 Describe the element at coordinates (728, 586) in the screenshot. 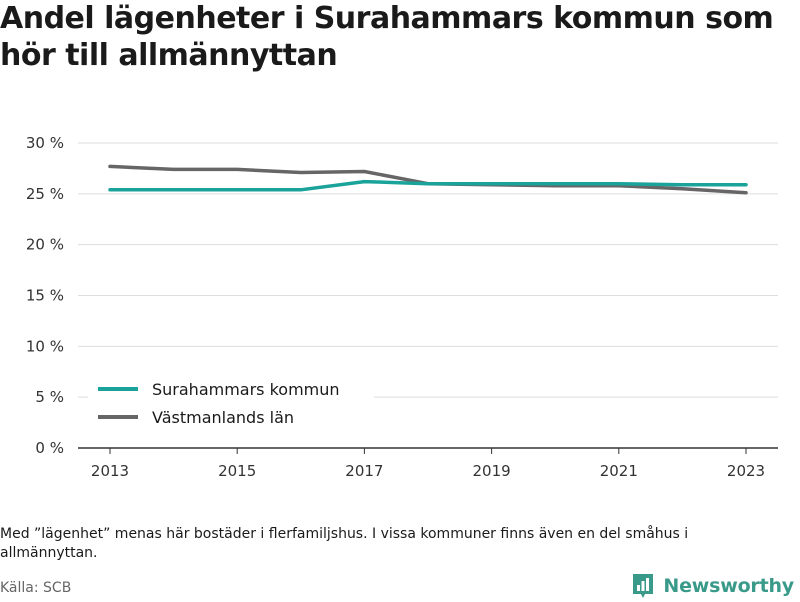

I see `brand-name: Newsworthy` at that location.